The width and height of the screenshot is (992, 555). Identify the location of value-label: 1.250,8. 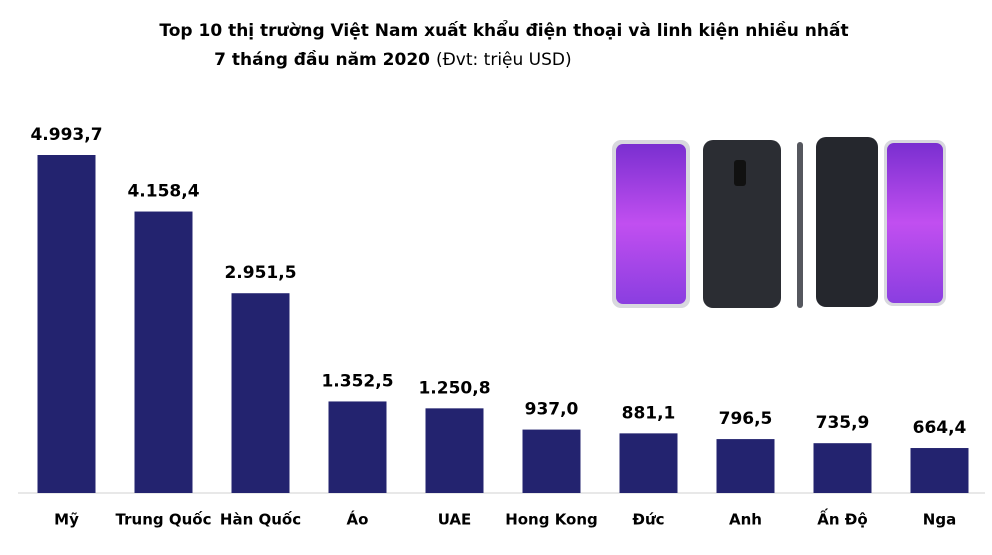
(454, 388).